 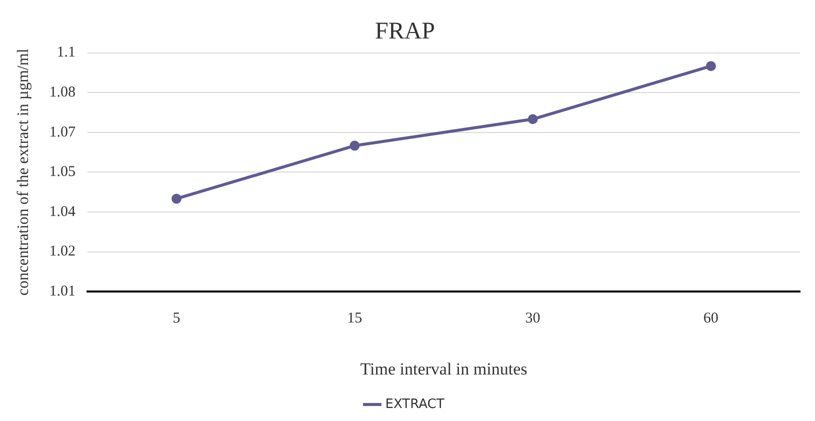 What do you see at coordinates (62, 172) in the screenshot?
I see `y-tick-label: 1.05` at bounding box center [62, 172].